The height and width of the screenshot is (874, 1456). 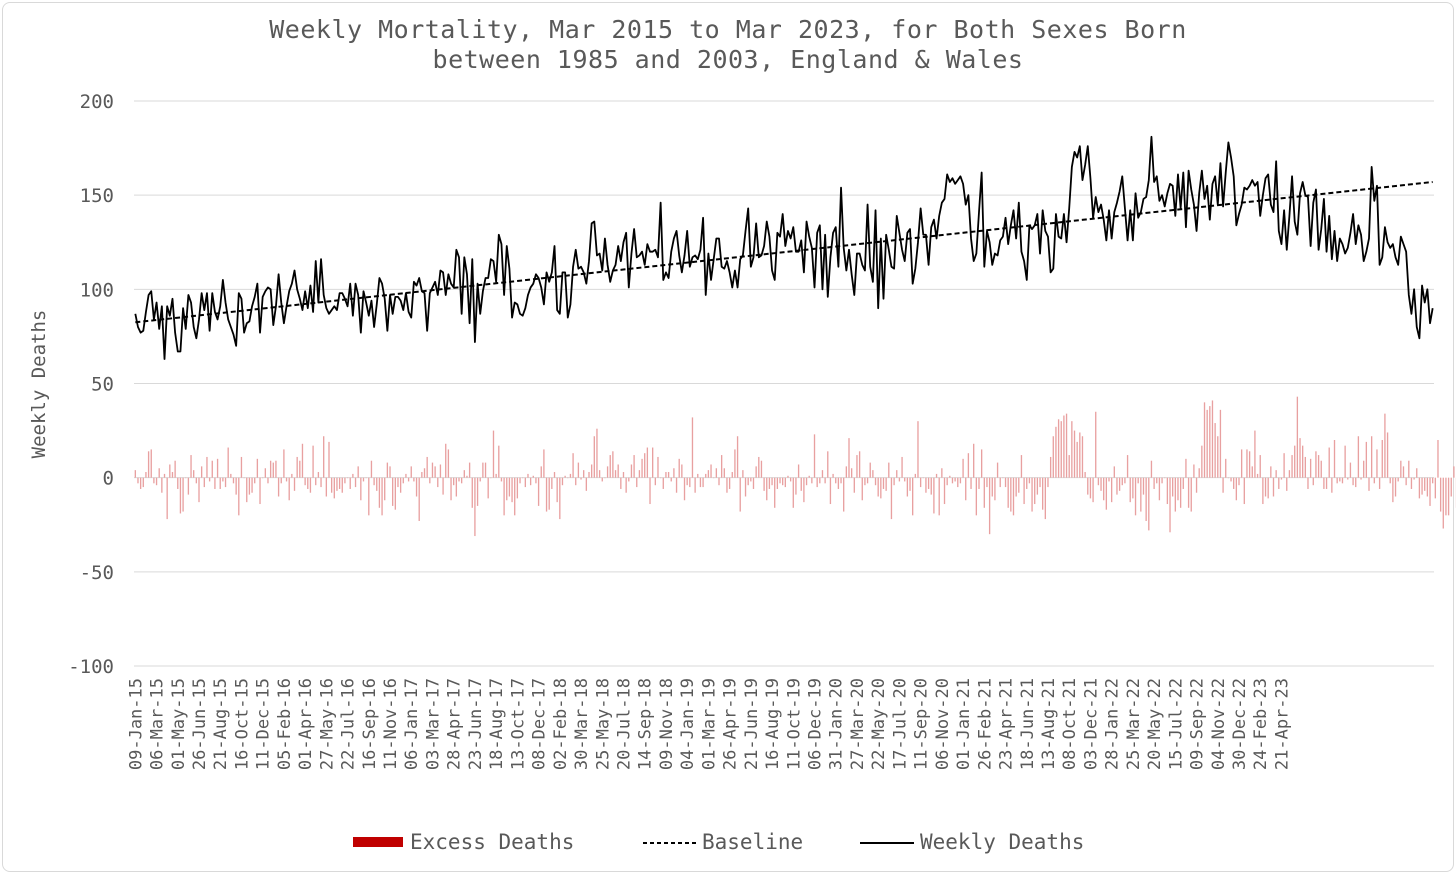 I want to click on x-tick-label: 26-Apr-19, so click(x=731, y=724).